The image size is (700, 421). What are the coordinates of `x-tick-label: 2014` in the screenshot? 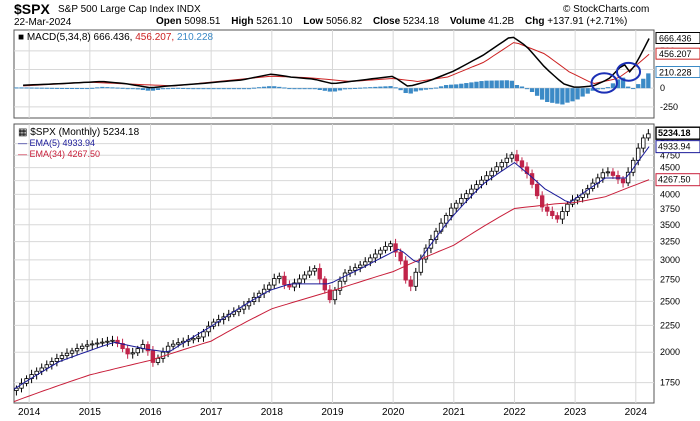 It's located at (29, 412).